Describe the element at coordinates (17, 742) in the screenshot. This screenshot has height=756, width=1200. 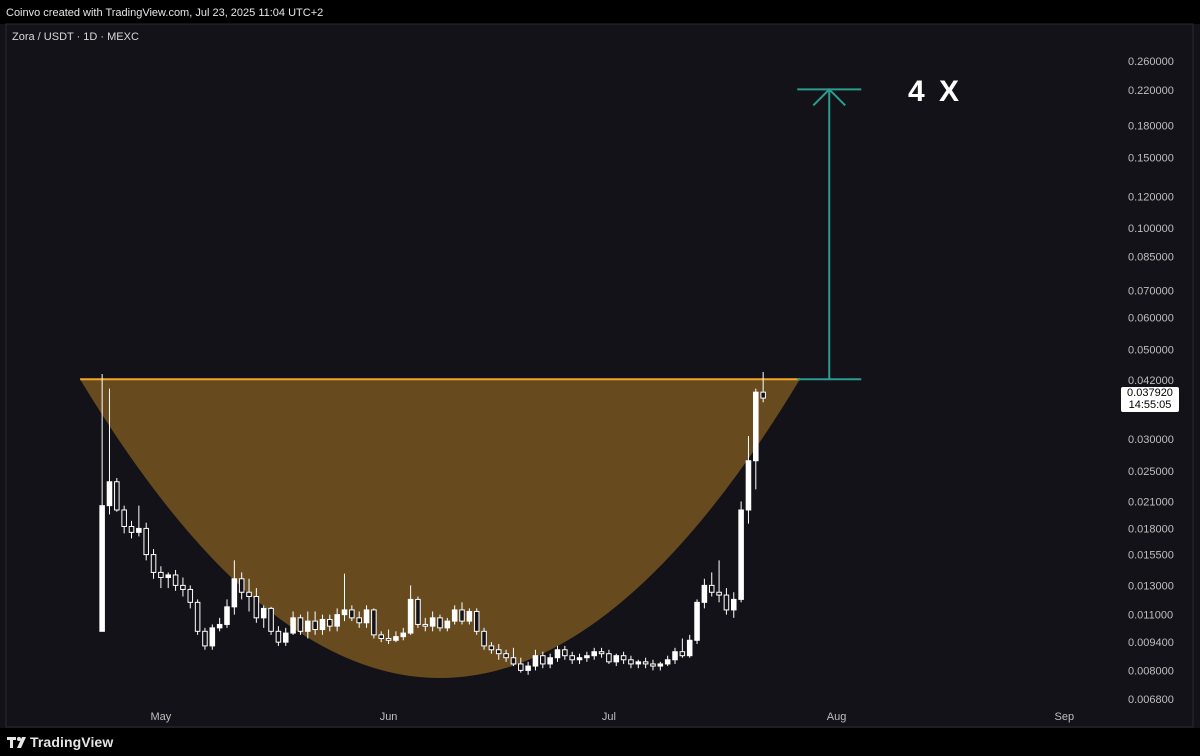
I see `tradingview-logo-icon` at that location.